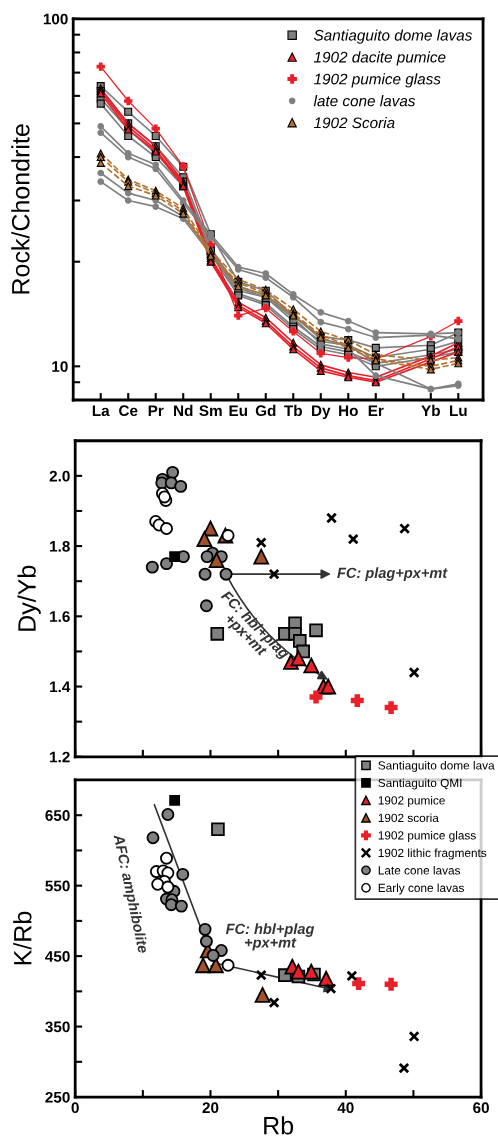  What do you see at coordinates (128, 411) in the screenshot?
I see `x-tick-label: Ce` at bounding box center [128, 411].